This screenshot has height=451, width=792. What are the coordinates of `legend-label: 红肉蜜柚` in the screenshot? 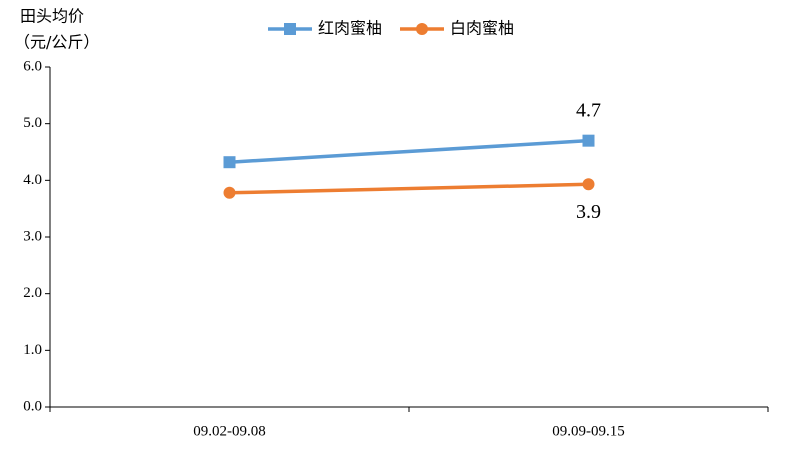 It's located at (350, 28).